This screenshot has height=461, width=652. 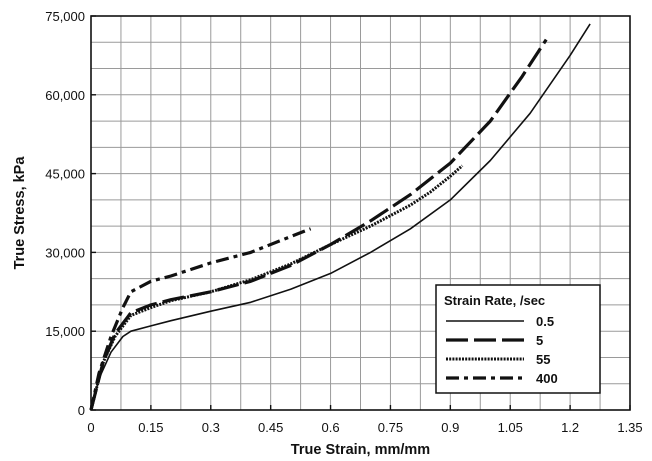 I want to click on y-tick-label: 60,000, so click(x=65, y=95).